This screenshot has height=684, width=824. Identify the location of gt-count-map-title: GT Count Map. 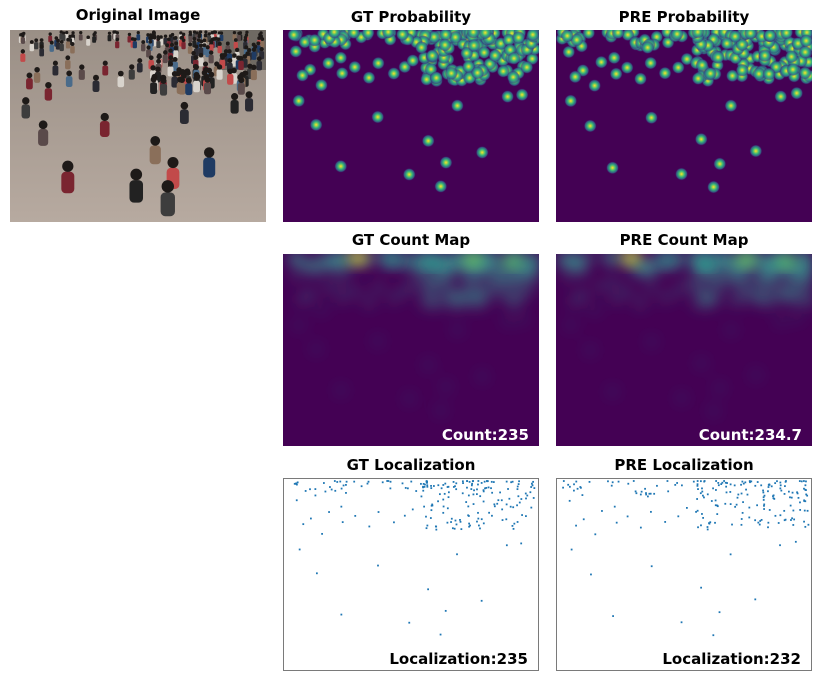
(411, 240).